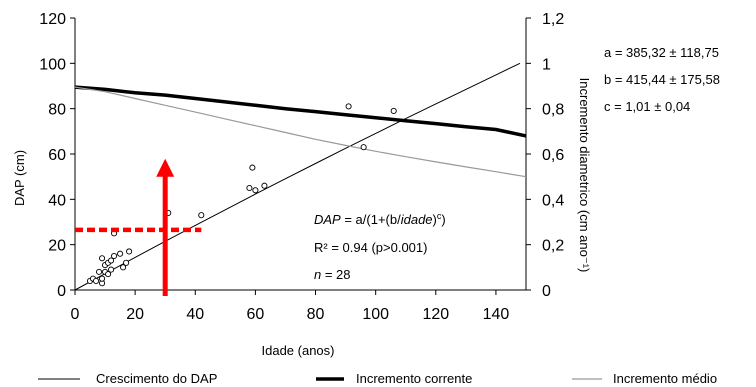  What do you see at coordinates (584, 175) in the screenshot?
I see `y2-axis-label: Incremento diametrico (cm ano⁻¹)` at bounding box center [584, 175].